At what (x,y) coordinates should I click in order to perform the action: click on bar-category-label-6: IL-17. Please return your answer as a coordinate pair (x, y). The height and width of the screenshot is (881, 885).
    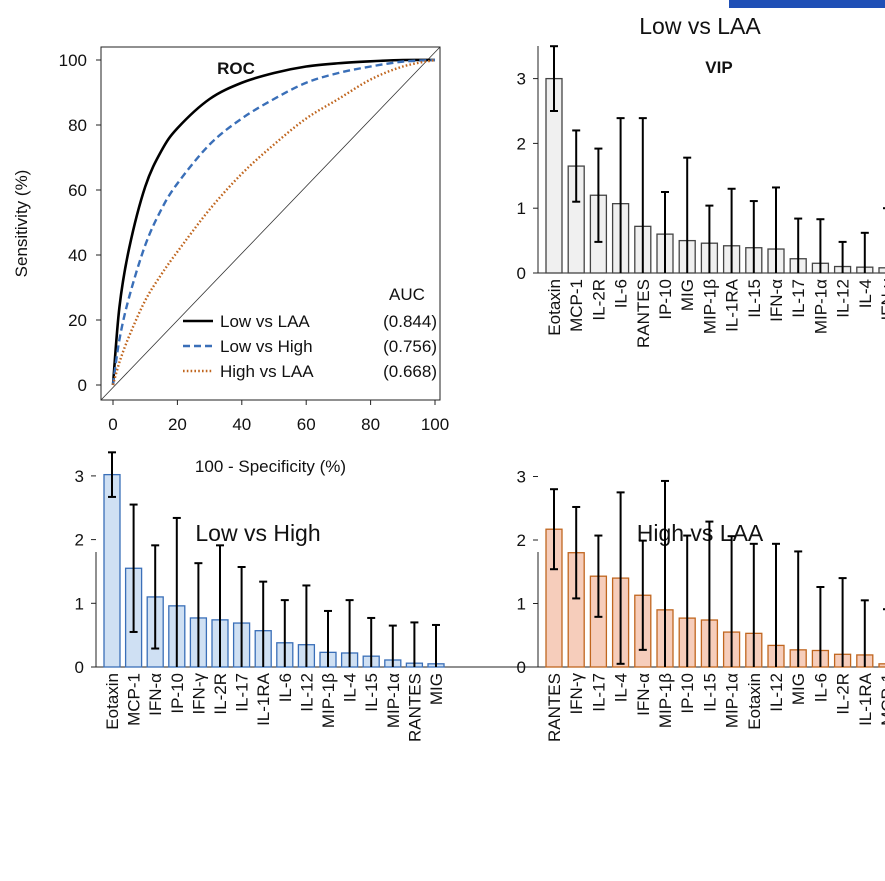
    Looking at the image, I should click on (242, 692).